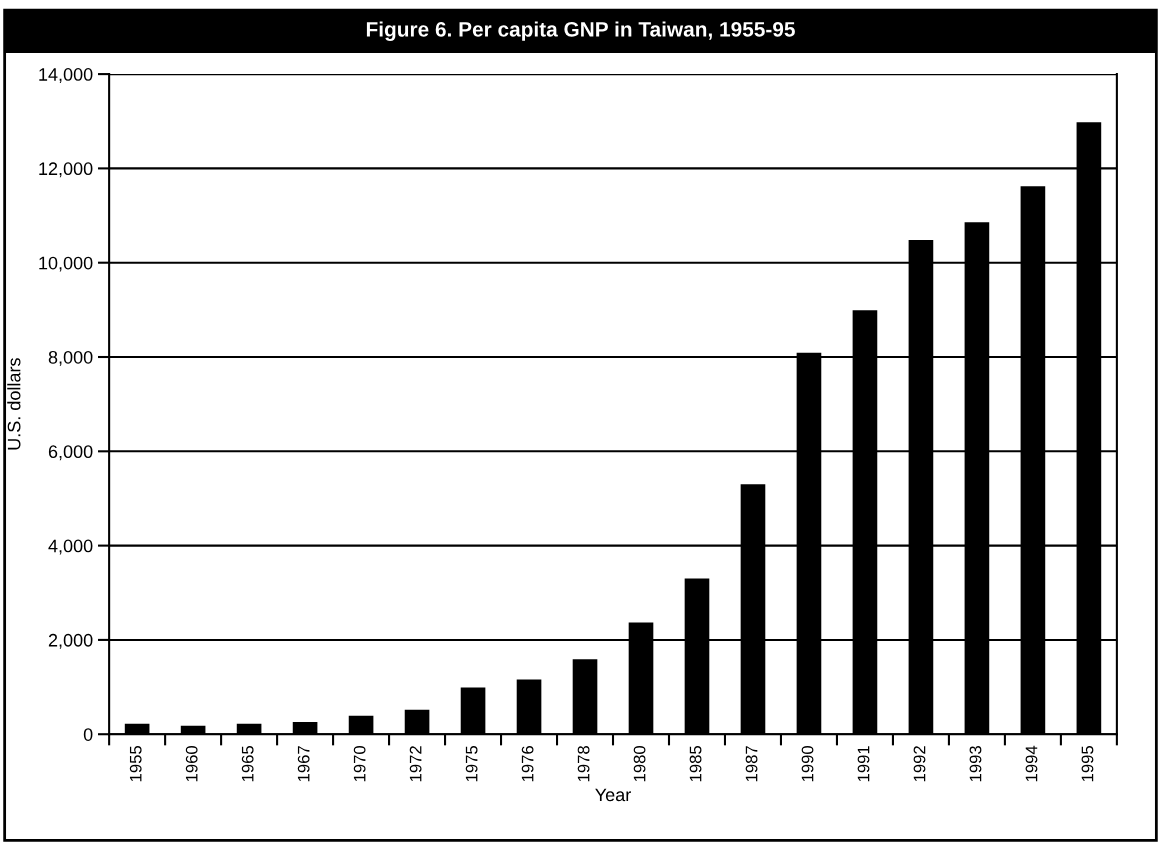 The width and height of the screenshot is (1161, 842). What do you see at coordinates (919, 764) in the screenshot?
I see `x-tick-label: 1992` at bounding box center [919, 764].